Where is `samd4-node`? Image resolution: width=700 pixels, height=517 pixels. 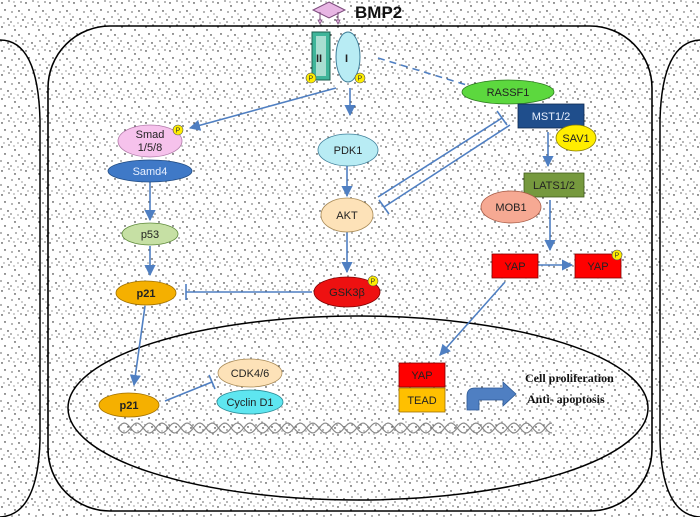
samd4-node is located at coordinates (150, 171).